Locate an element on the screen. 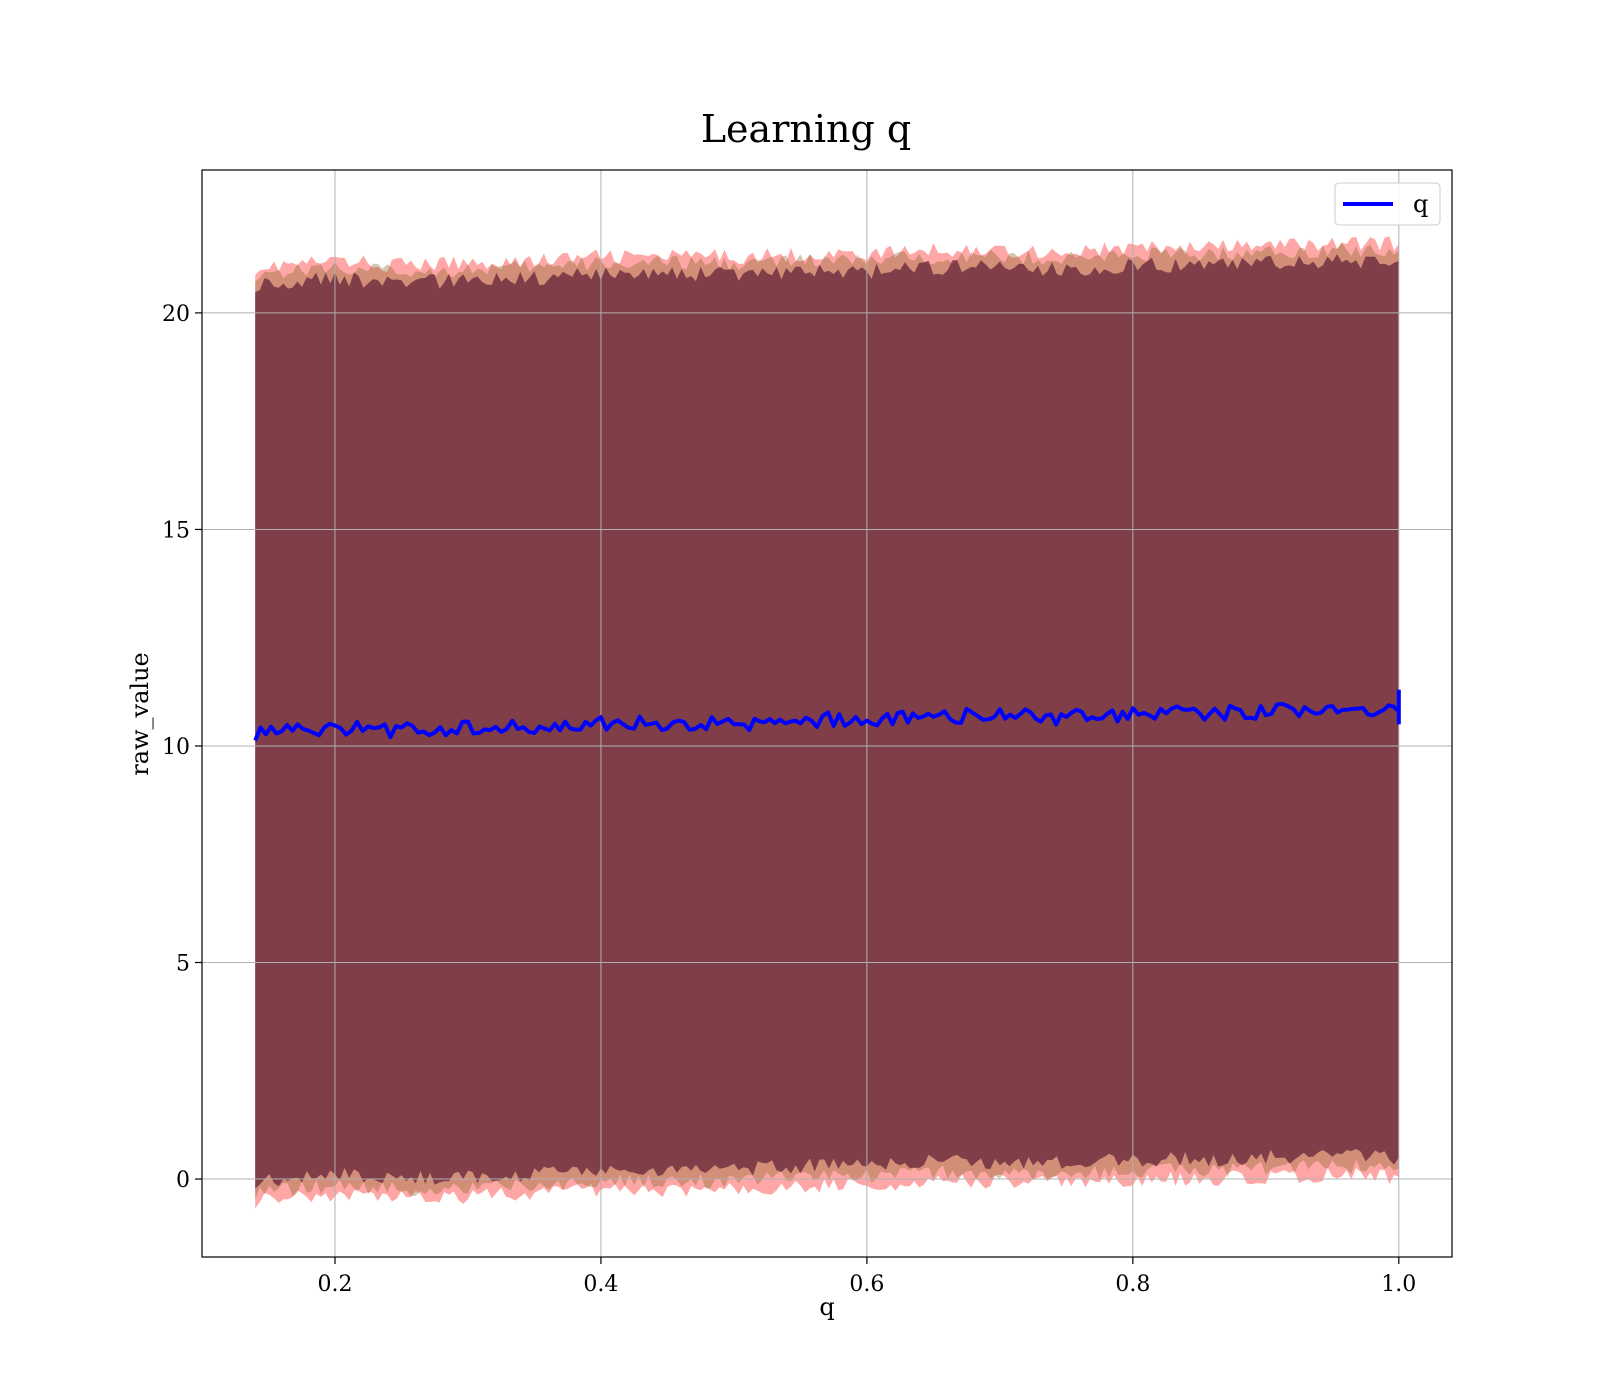 This screenshot has width=1600, height=1400. x-tick-label: 0.6 is located at coordinates (866, 1284).